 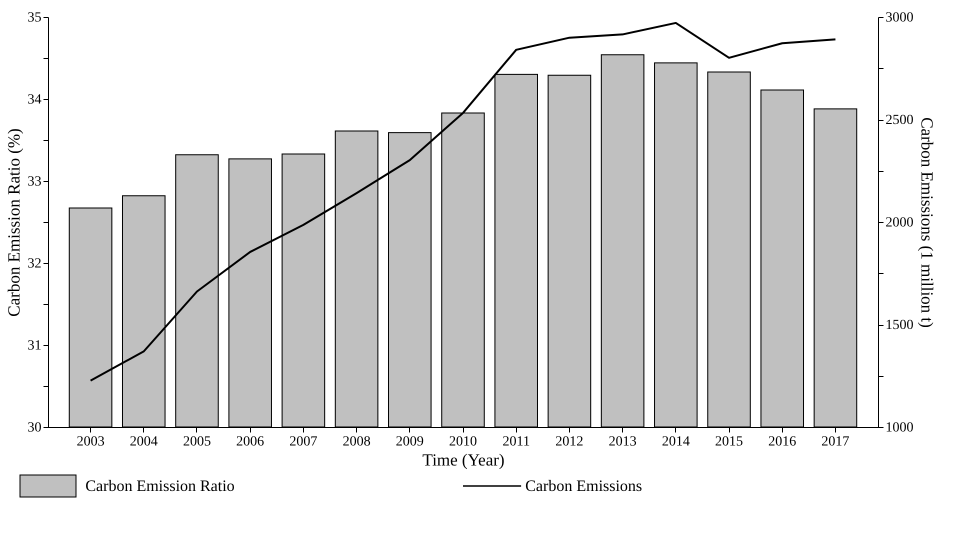 I want to click on y2-tick-label: 3000, so click(x=900, y=18).